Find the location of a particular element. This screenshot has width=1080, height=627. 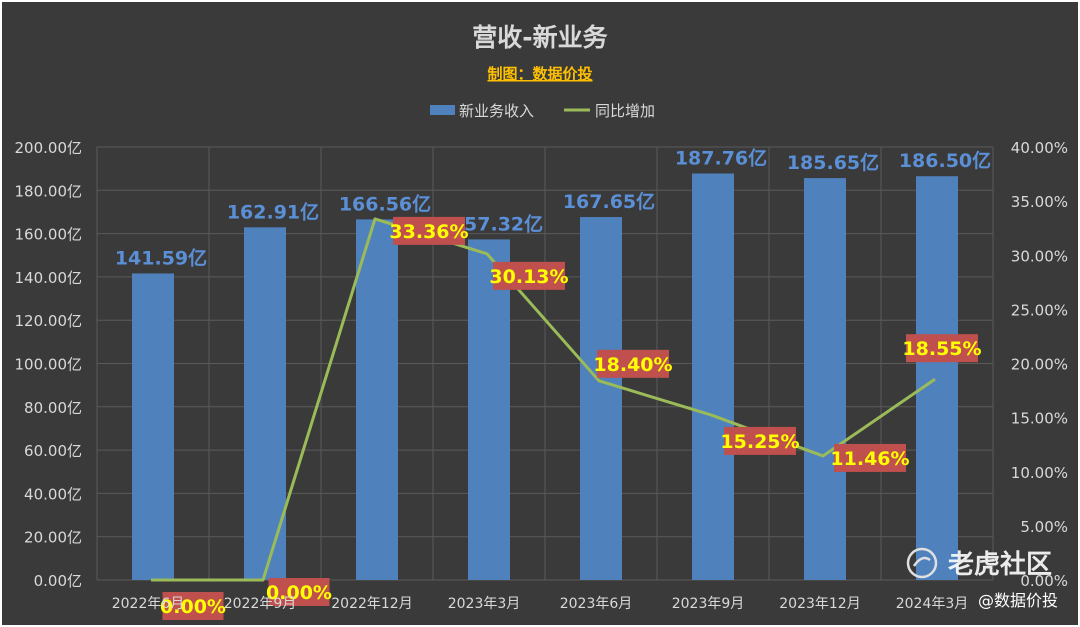

watermark: 老虎社区 @数据价投 is located at coordinates (982, 578).